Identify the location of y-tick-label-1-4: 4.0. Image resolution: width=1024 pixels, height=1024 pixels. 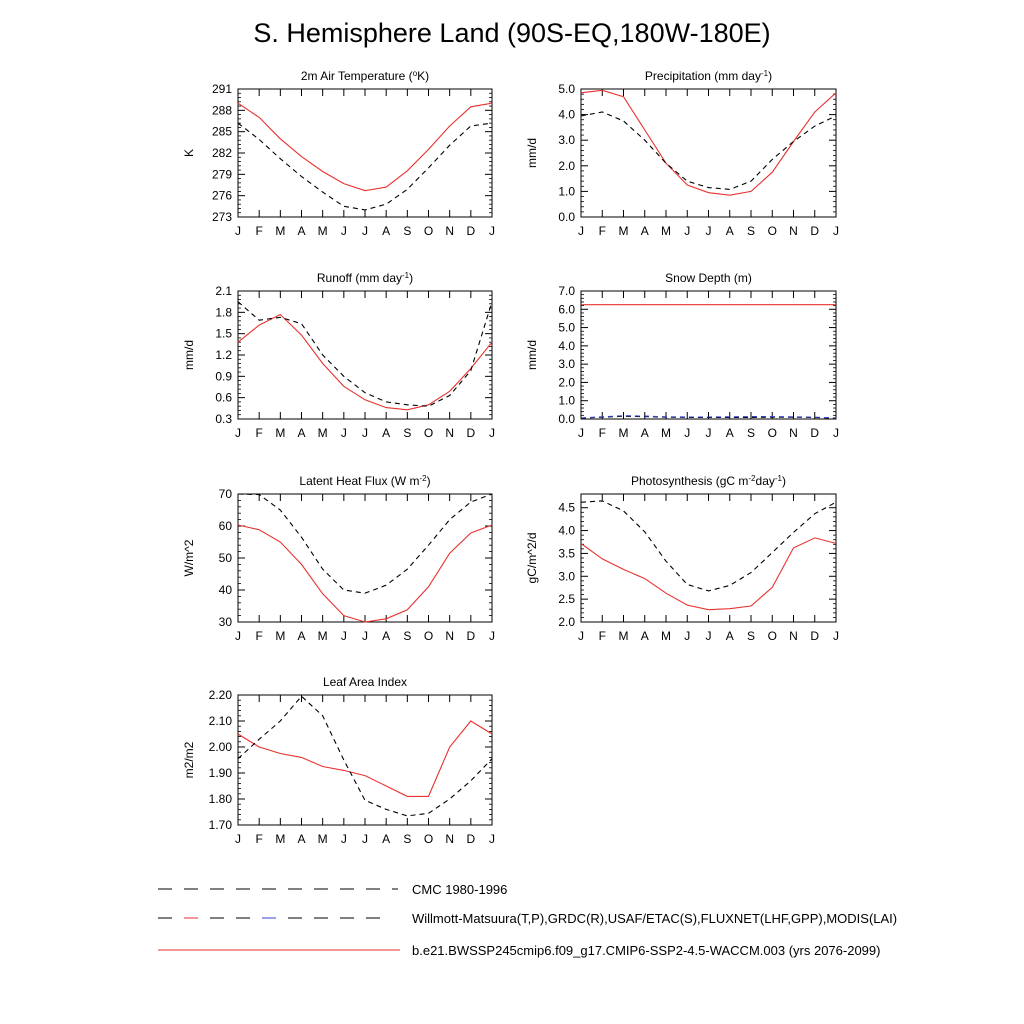
(566, 115).